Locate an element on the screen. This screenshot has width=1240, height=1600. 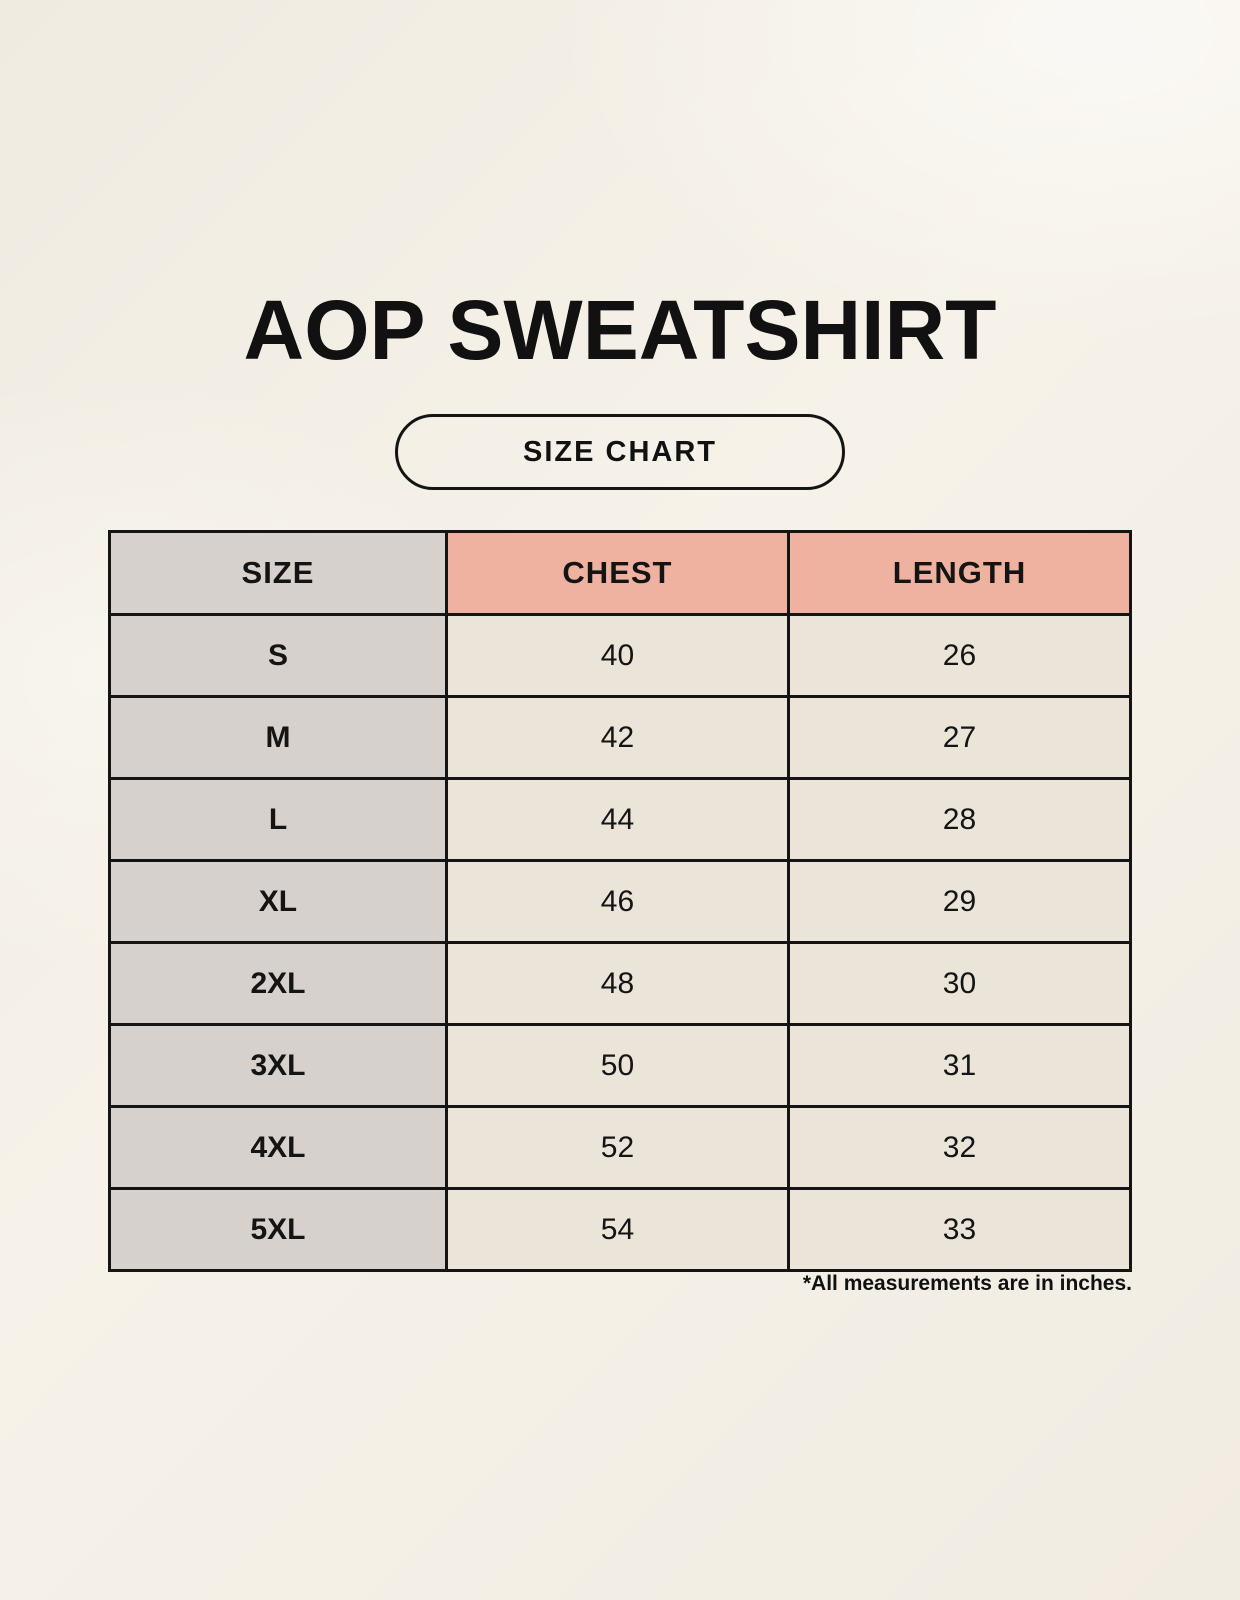
chest-cell: 50 is located at coordinates (617, 1065).